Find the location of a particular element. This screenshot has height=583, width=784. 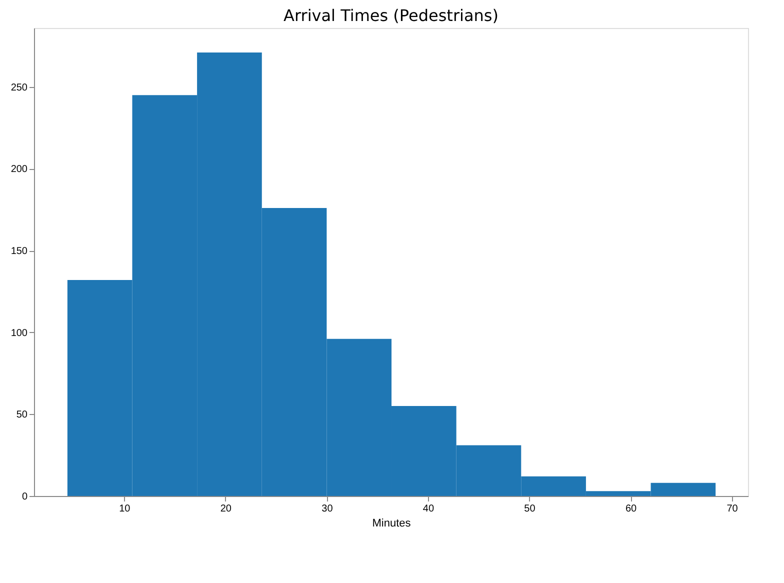

x-tick-label: 30 is located at coordinates (328, 509).